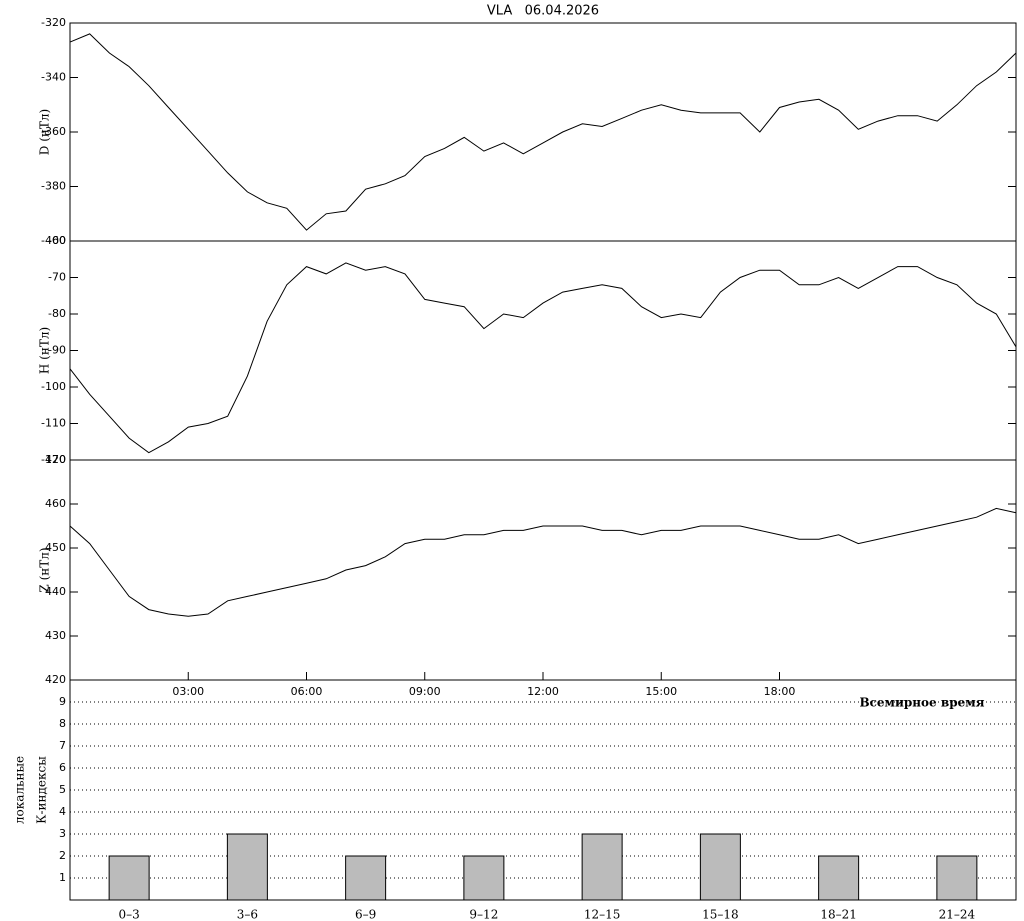 The image size is (1024, 921). I want to click on y-axis-label: К-индексы, so click(42, 790).